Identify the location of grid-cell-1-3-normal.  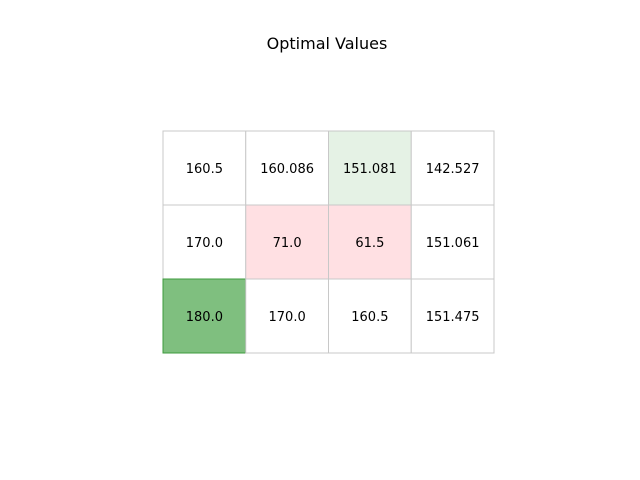
(452, 242).